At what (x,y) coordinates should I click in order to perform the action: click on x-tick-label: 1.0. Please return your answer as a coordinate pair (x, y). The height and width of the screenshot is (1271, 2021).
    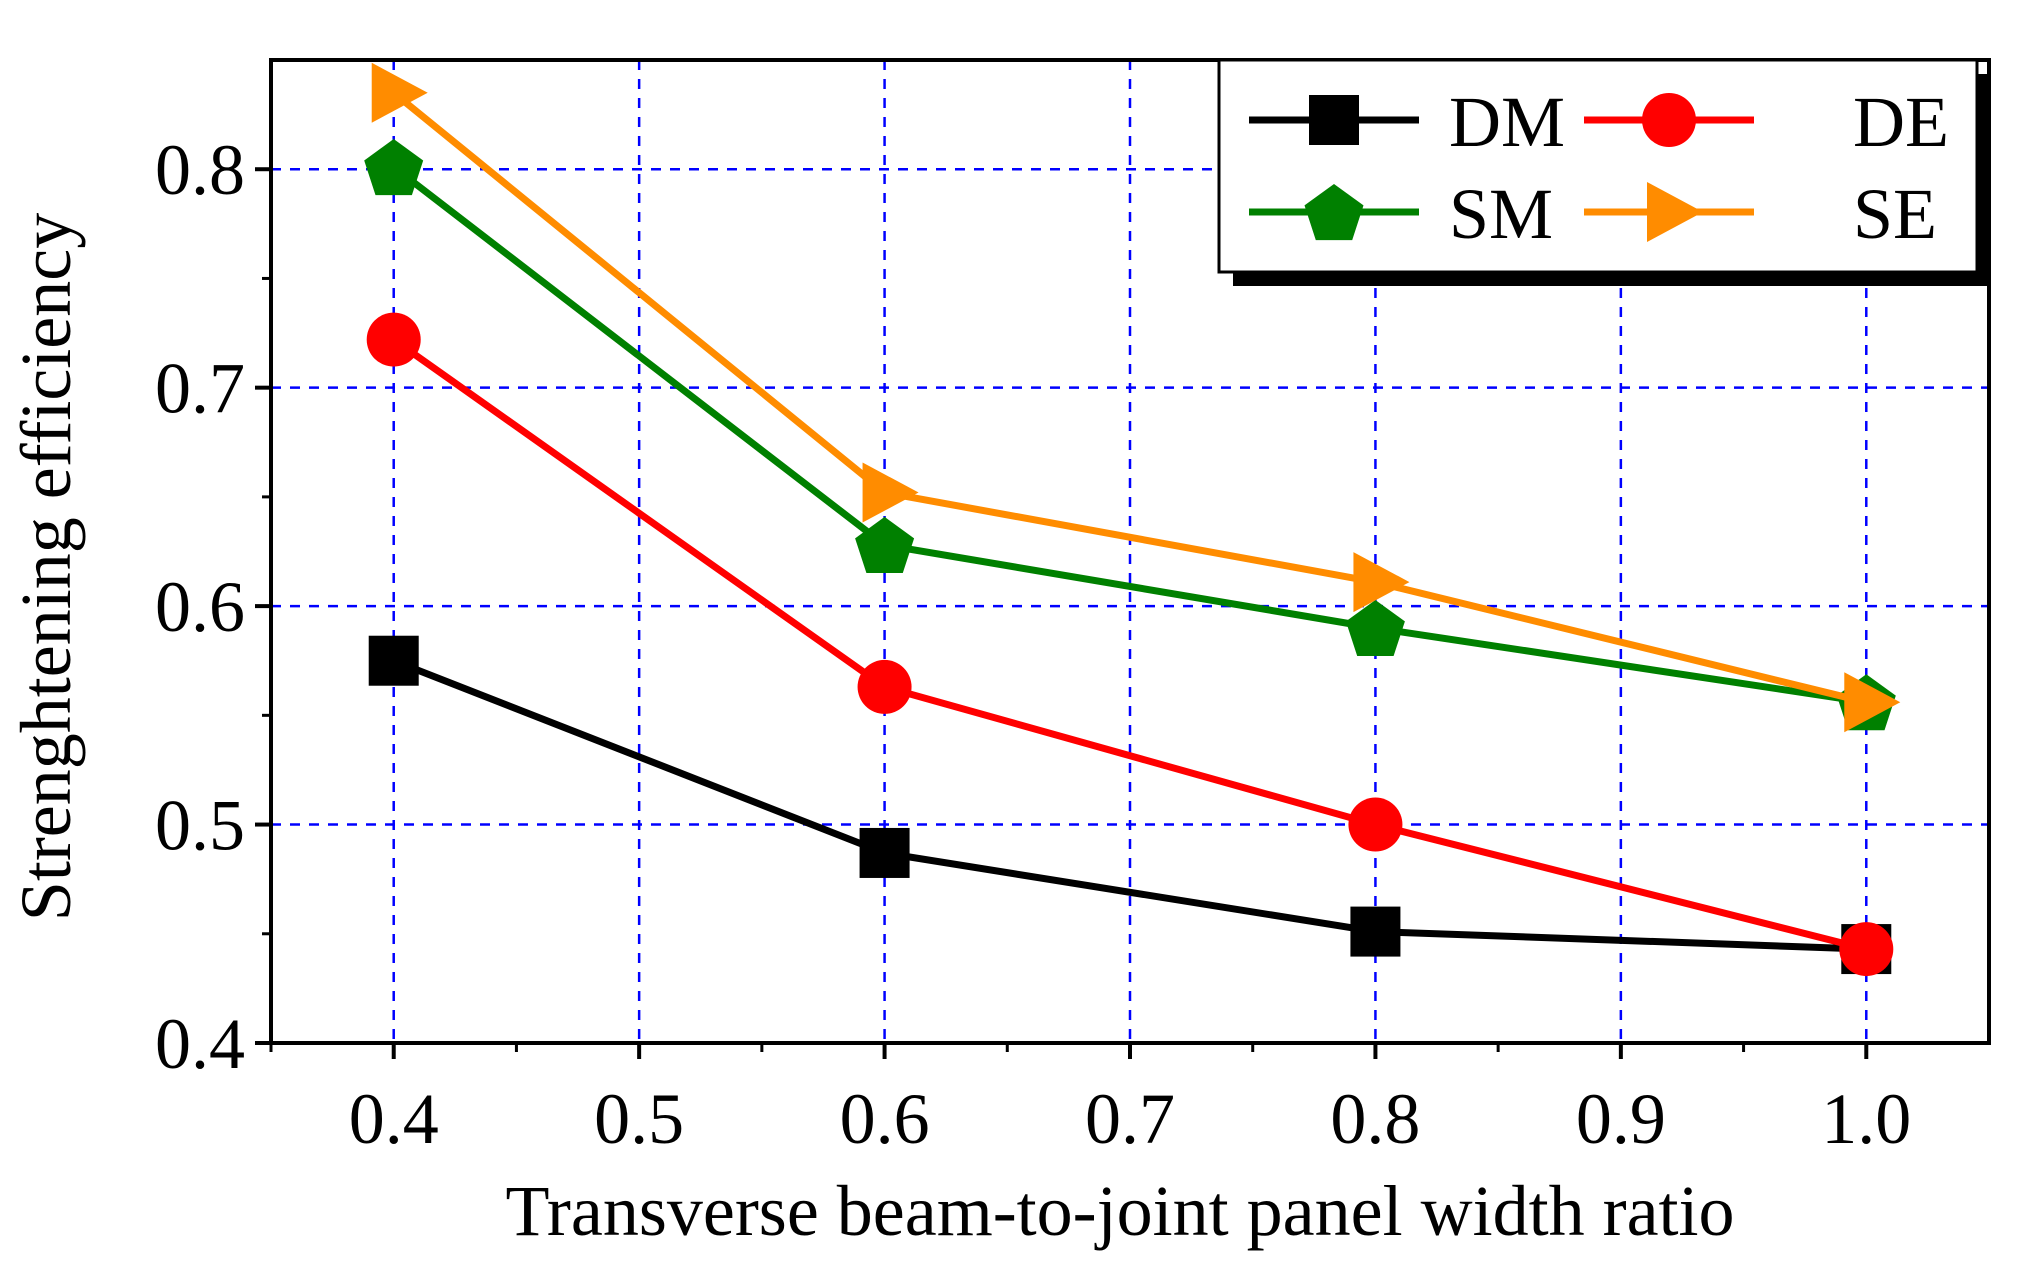
    Looking at the image, I should click on (1866, 1119).